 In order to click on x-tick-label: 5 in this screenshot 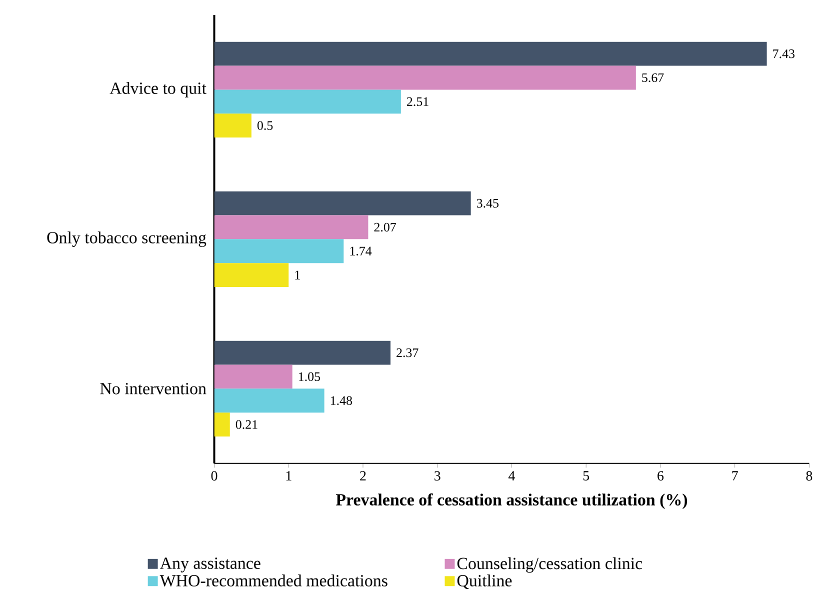, I will do `click(586, 475)`.